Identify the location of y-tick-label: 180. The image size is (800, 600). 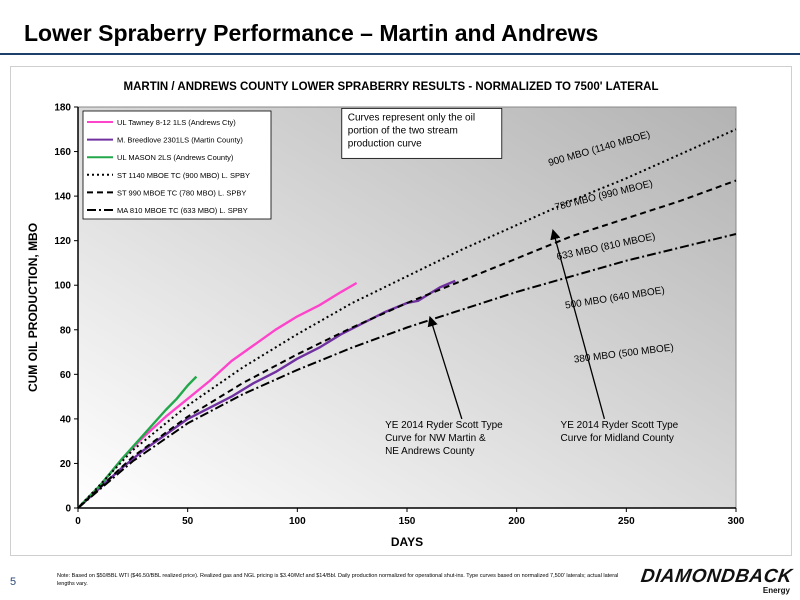
(62, 108).